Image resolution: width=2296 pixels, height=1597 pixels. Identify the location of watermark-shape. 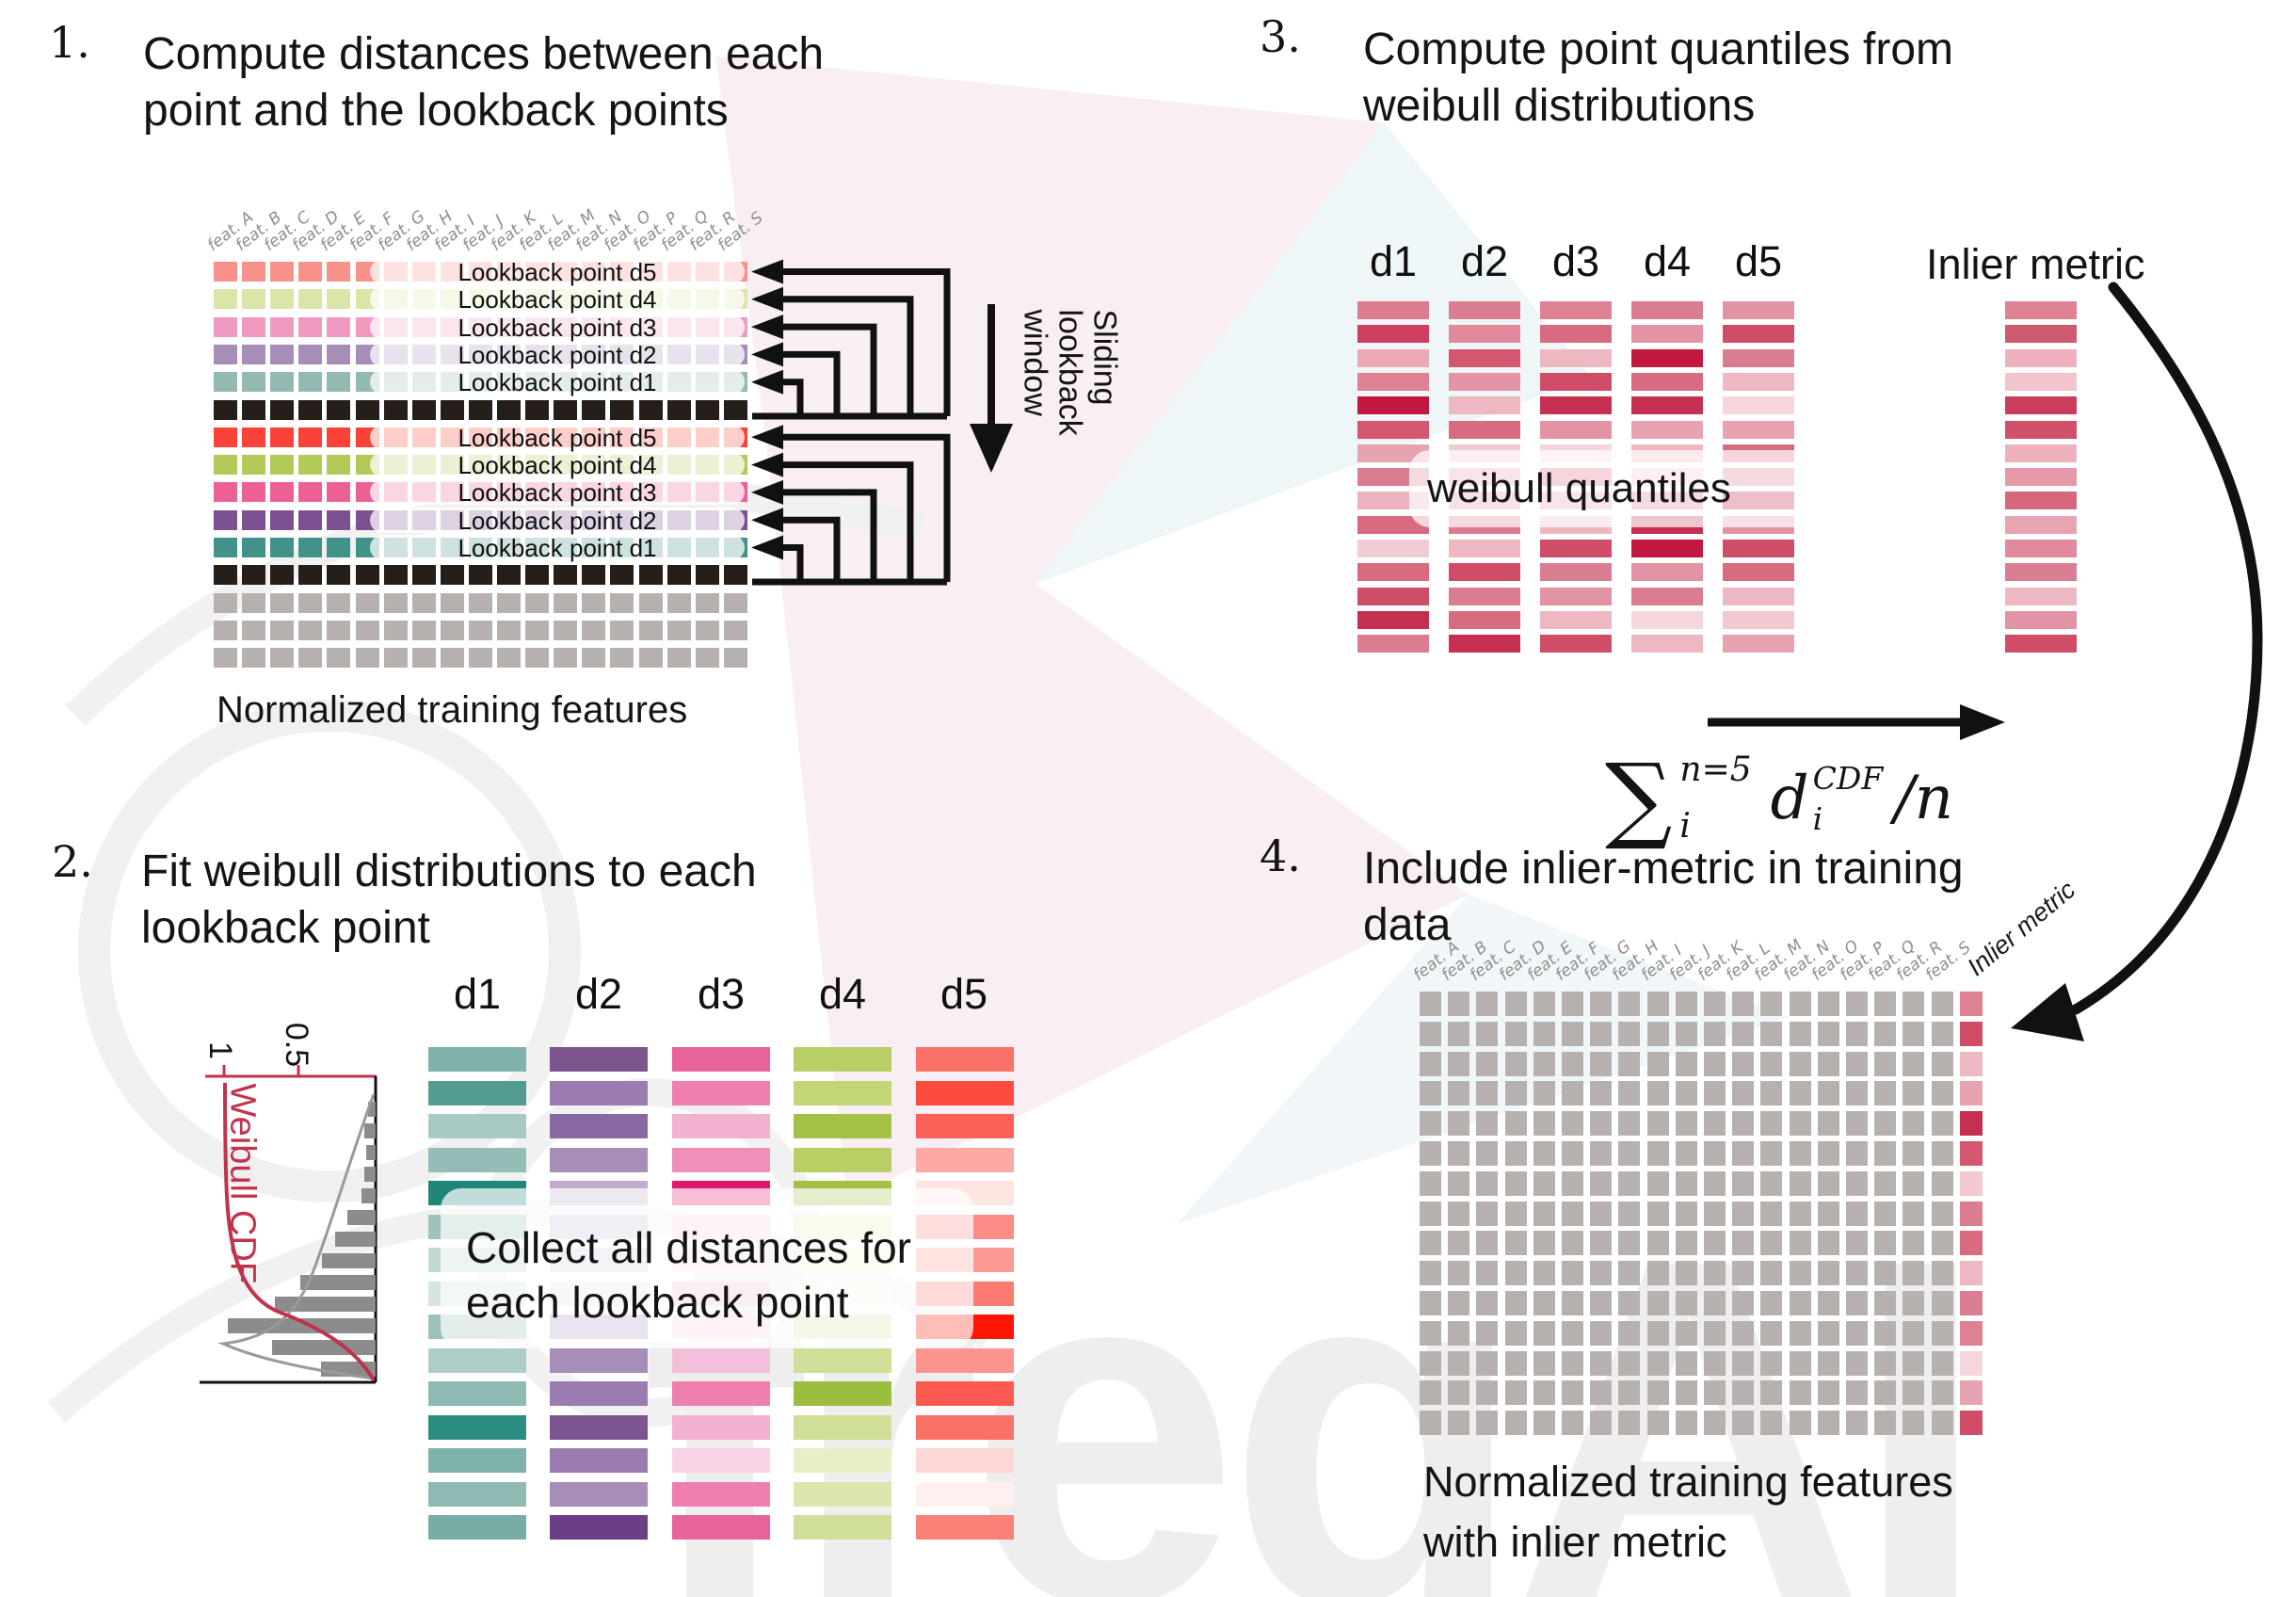
(1118, 826).